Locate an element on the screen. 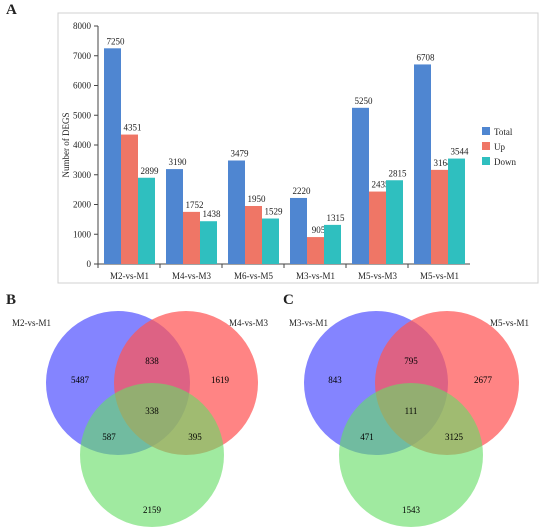 The width and height of the screenshot is (550, 530). bar-value-label: 3190 is located at coordinates (178, 162).